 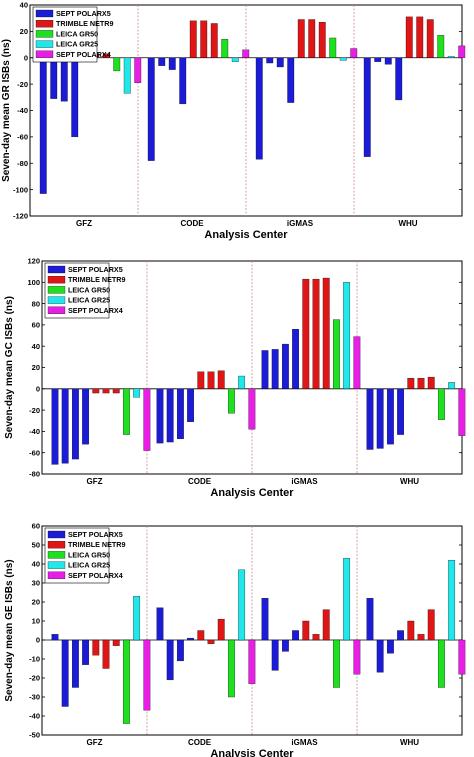 I want to click on x-category-label: GFZ, so click(x=95, y=481).